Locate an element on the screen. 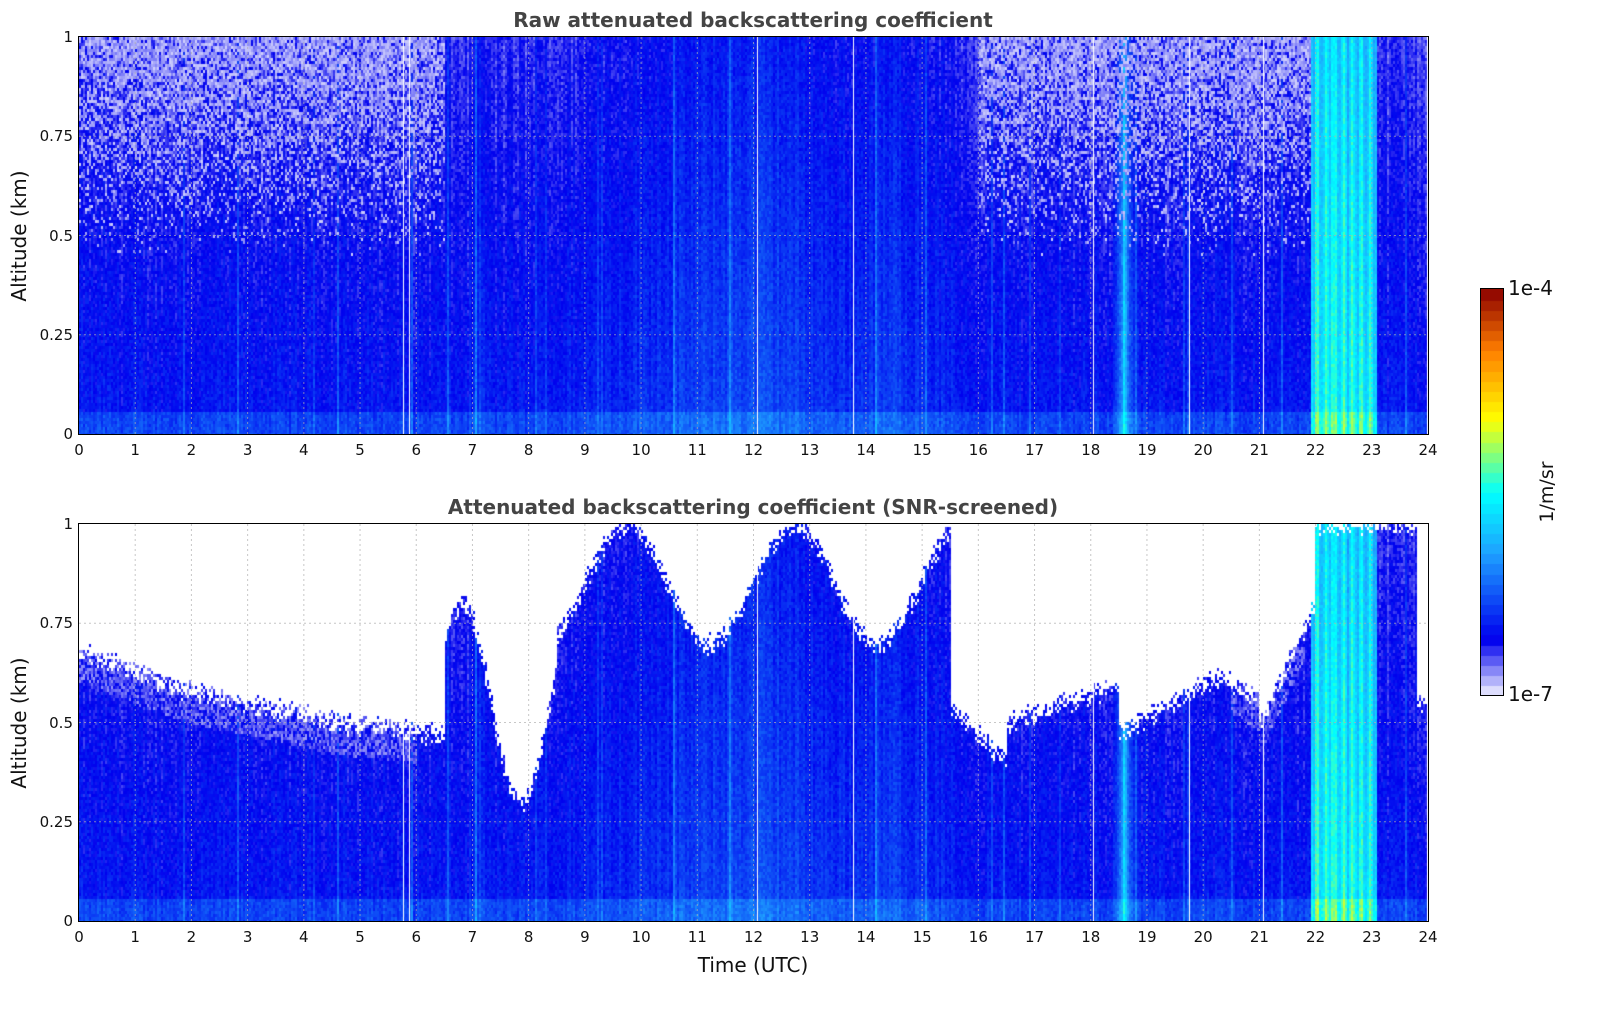 This screenshot has width=1621, height=1020. top-y-axis-label: Altitude (km) is located at coordinates (19, 236).